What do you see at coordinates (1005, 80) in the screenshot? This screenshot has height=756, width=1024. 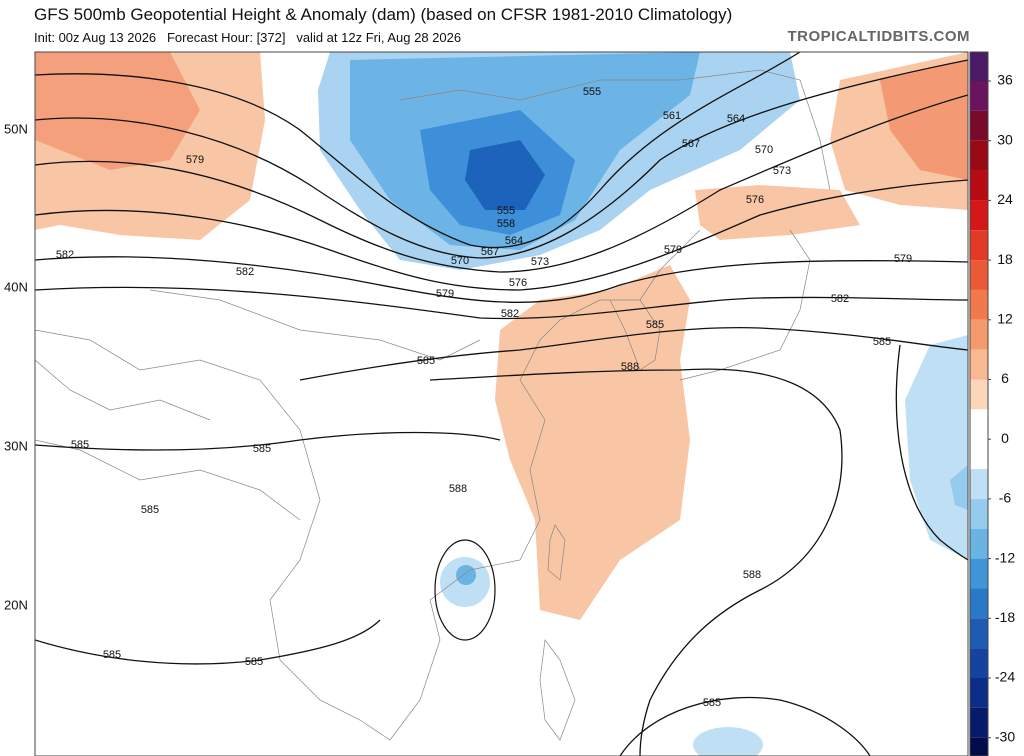 I see `colorbar-label: 36` at bounding box center [1005, 80].